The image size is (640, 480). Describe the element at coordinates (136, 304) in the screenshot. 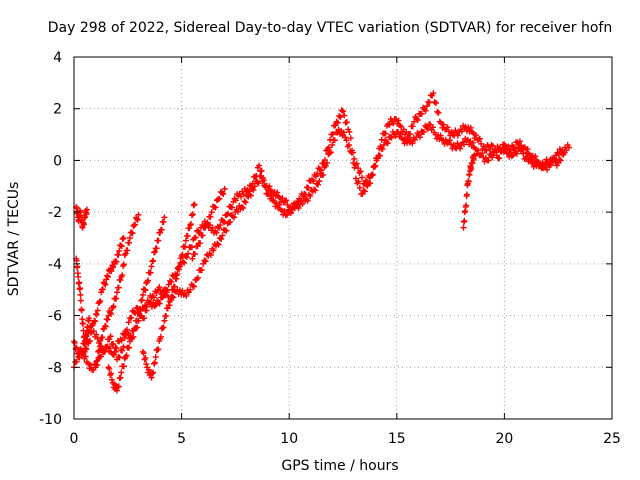

I see `series-trace-f` at that location.